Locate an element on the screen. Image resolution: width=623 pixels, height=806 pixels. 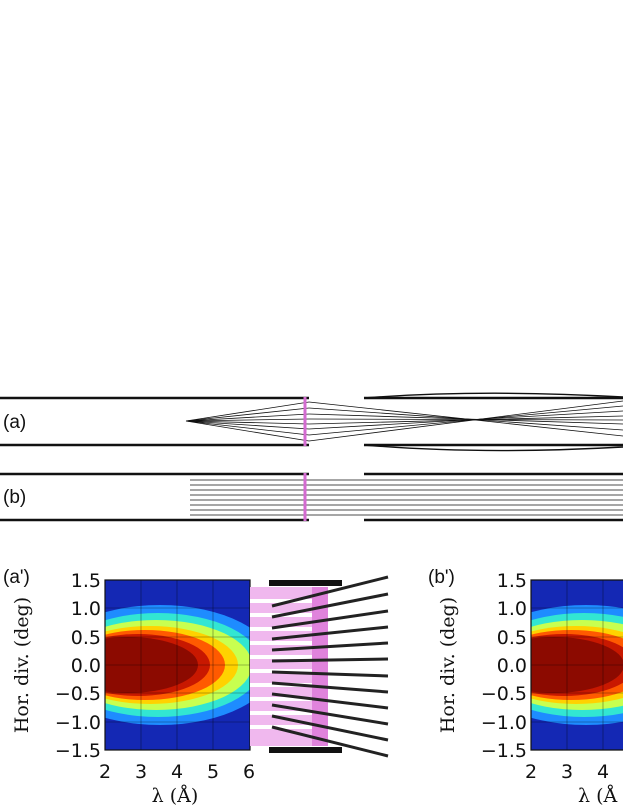
x-axis-ticks-b: 2 3 4 is located at coordinates (567, 772).